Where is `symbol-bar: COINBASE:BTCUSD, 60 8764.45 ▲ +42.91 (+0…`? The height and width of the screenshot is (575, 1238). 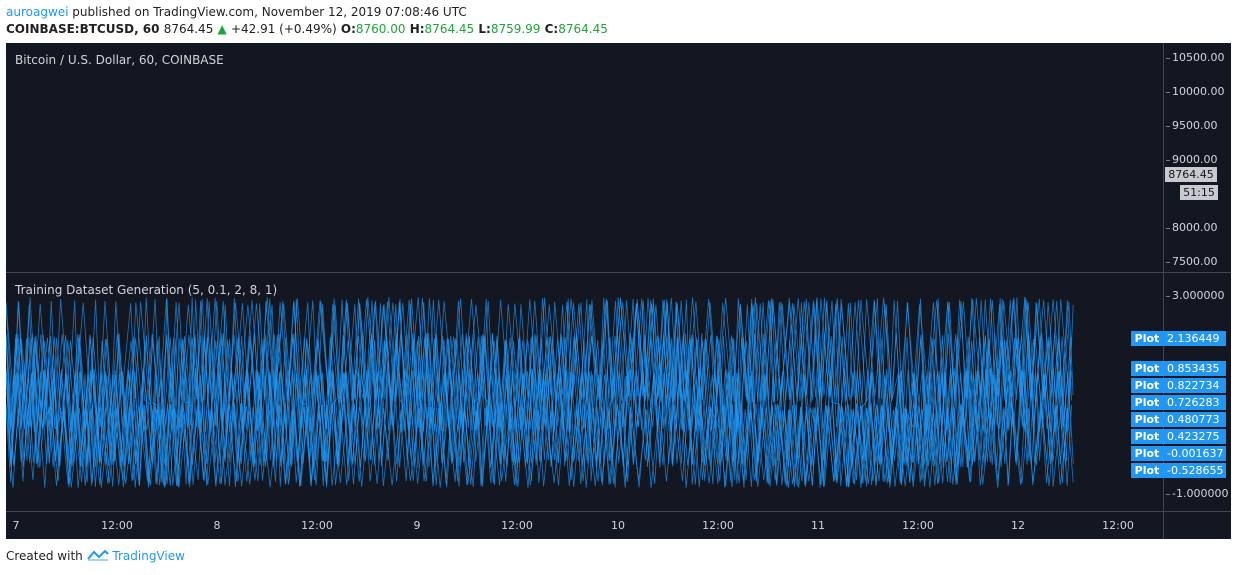
symbol-bar: COINBASE:BTCUSD, 60 8764.45 ▲ +42.91 (+0… is located at coordinates (307, 29).